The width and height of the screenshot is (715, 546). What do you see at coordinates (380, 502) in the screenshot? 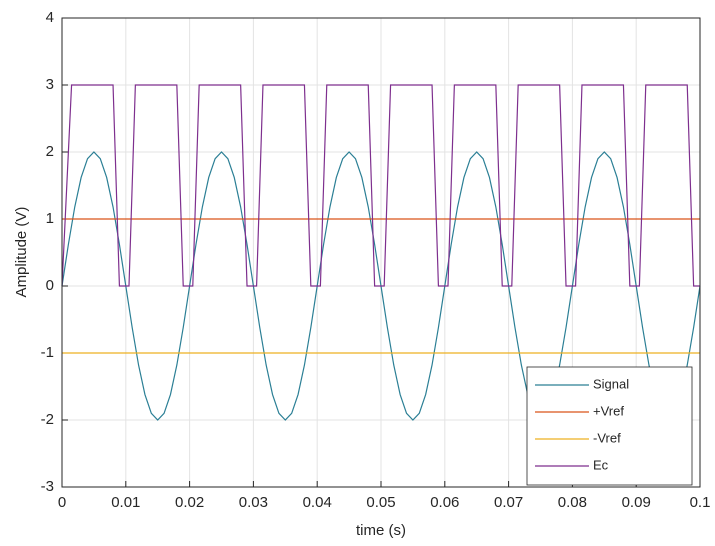
I see `x-tick-label: 0.05` at bounding box center [380, 502].